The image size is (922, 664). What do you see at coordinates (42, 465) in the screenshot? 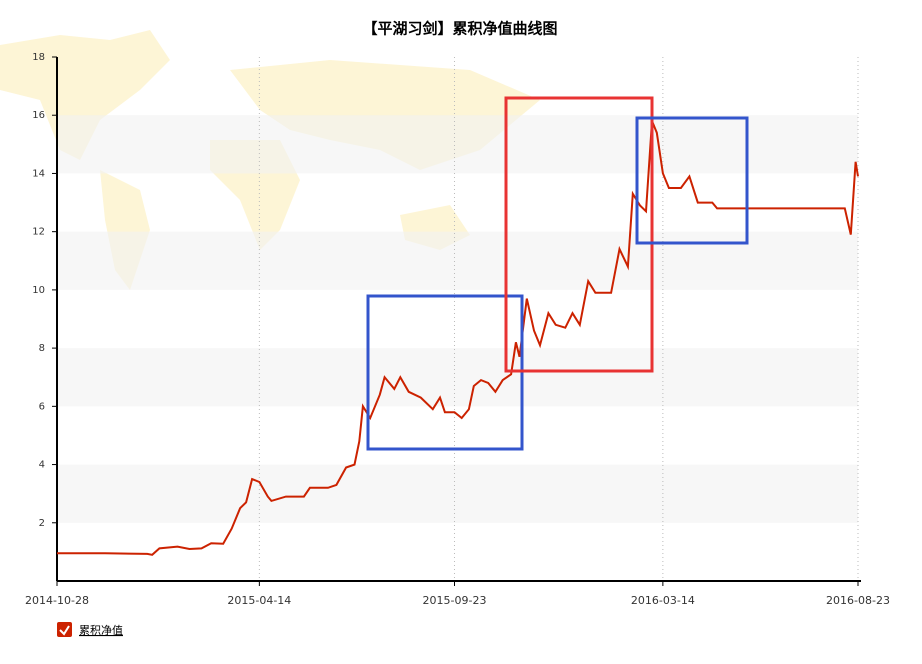
I see `y-tick-label: 4` at bounding box center [42, 465].